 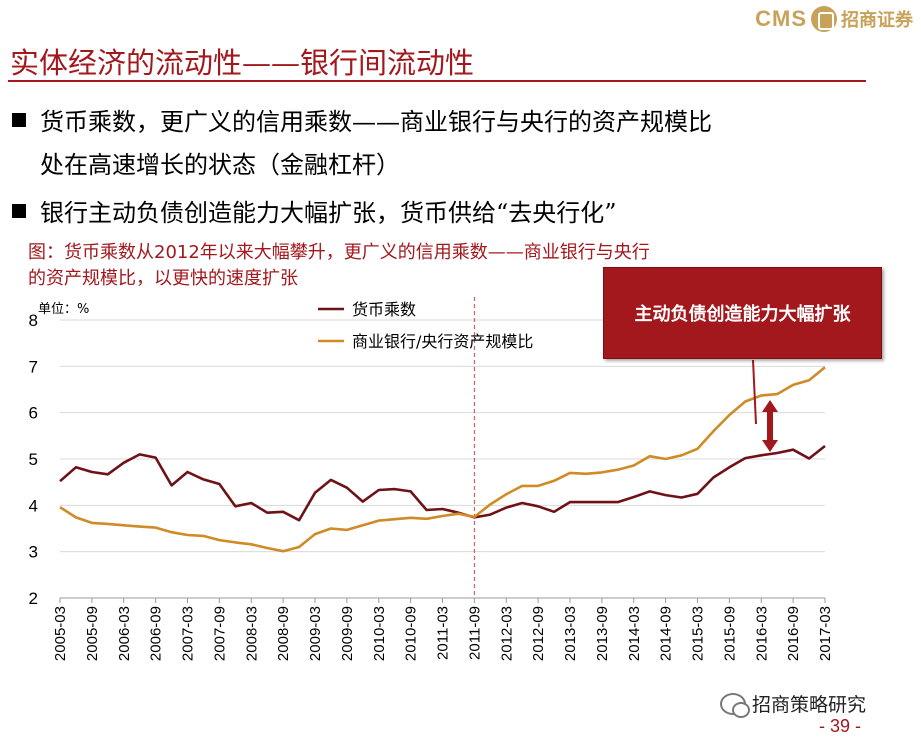 What do you see at coordinates (60, 633) in the screenshot?
I see `x-tick-label: 2005-03` at bounding box center [60, 633].